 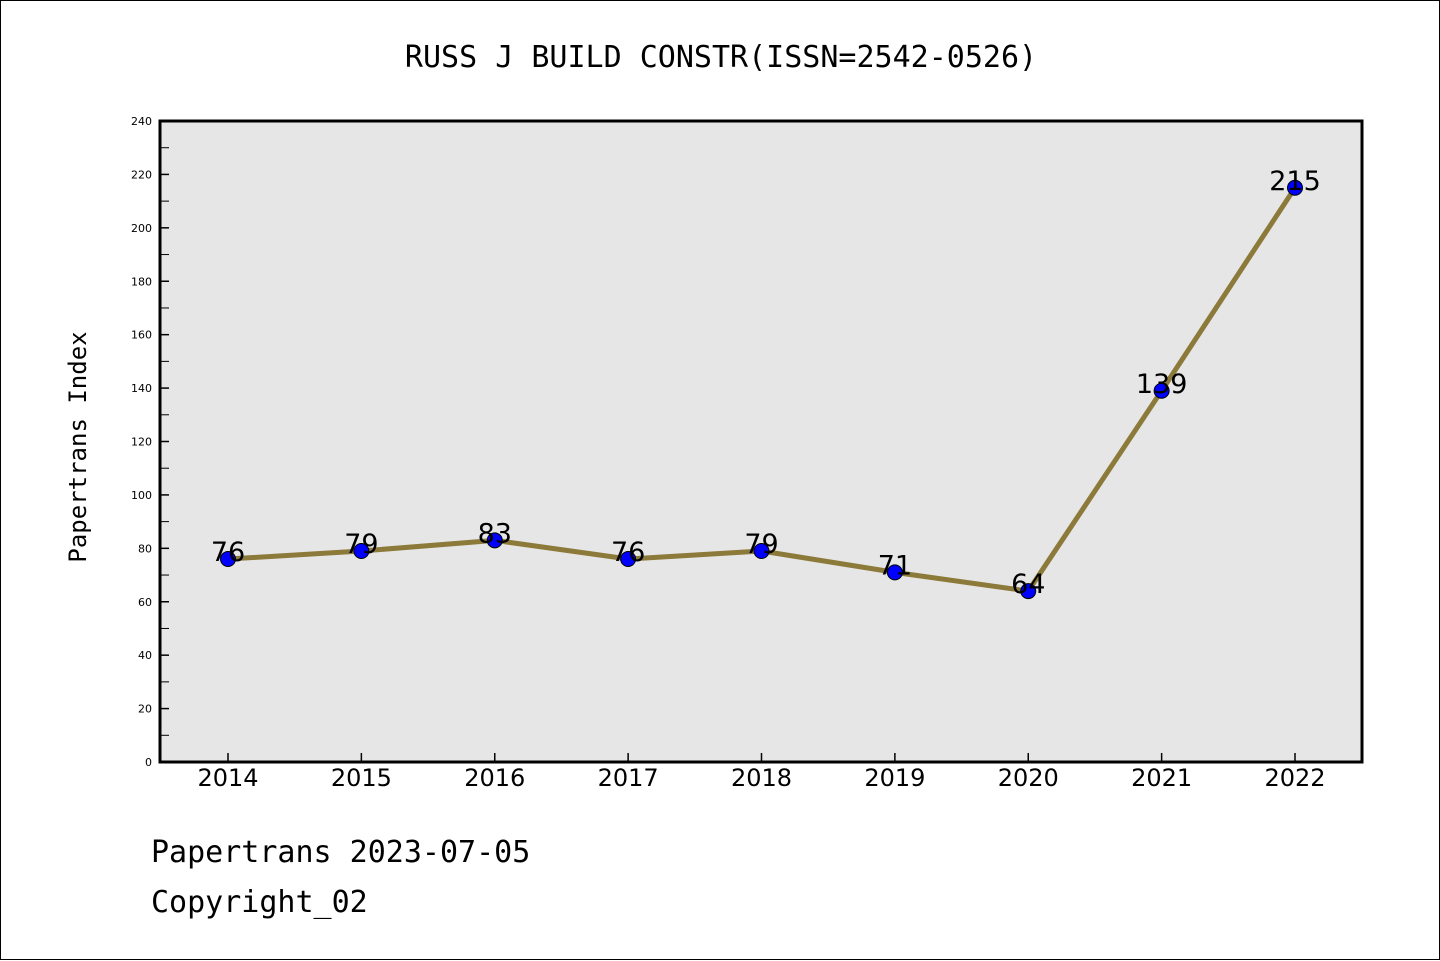 I want to click on y-tick-label: 240, so click(x=141, y=121).